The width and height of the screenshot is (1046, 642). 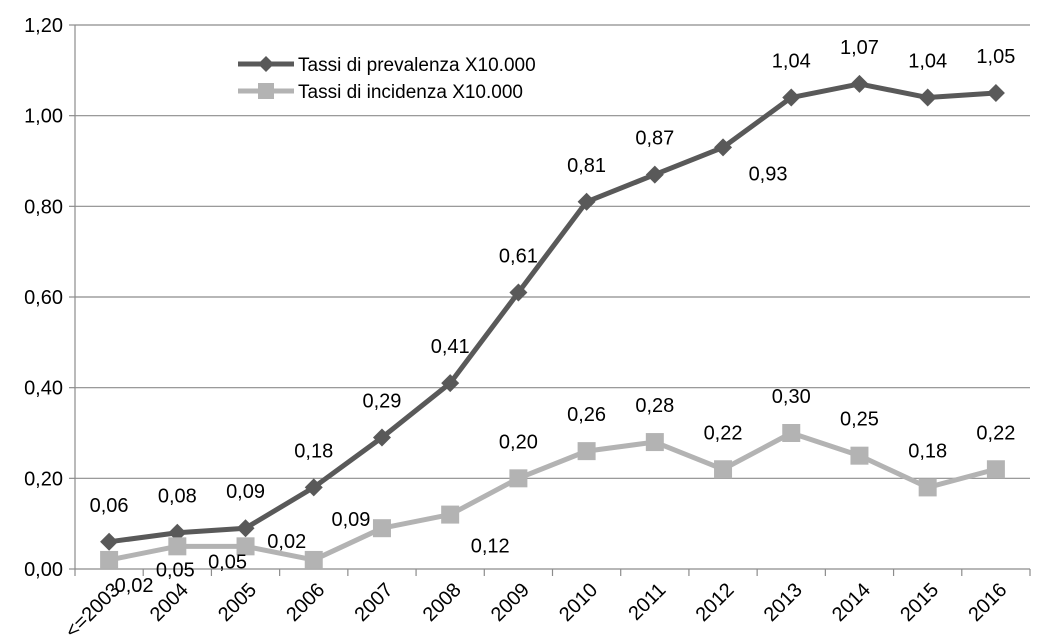 What do you see at coordinates (919, 602) in the screenshot?
I see `x-tick-label: 2015` at bounding box center [919, 602].